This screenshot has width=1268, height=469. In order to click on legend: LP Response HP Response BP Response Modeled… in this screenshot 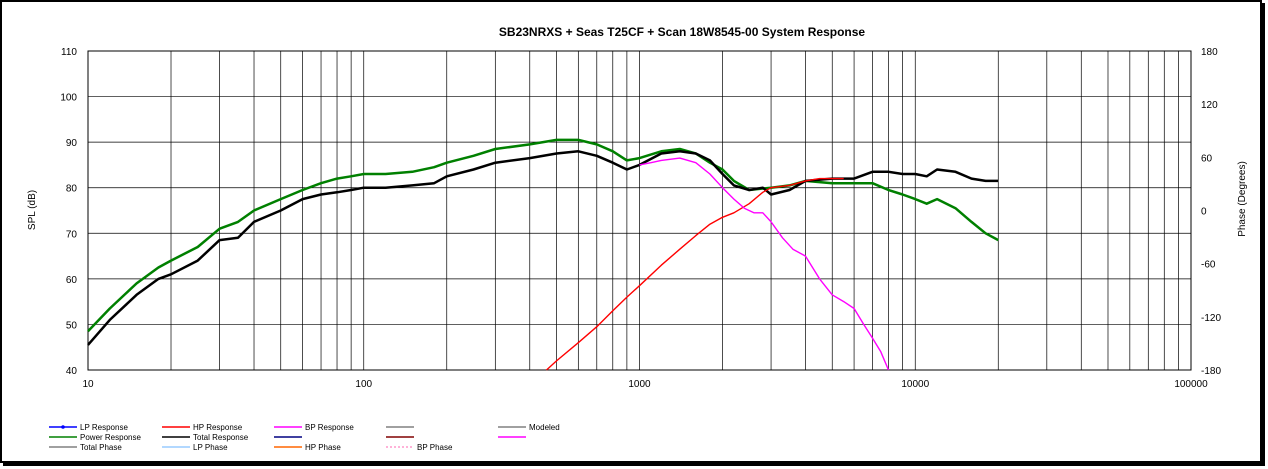, I will do `click(304, 437)`.